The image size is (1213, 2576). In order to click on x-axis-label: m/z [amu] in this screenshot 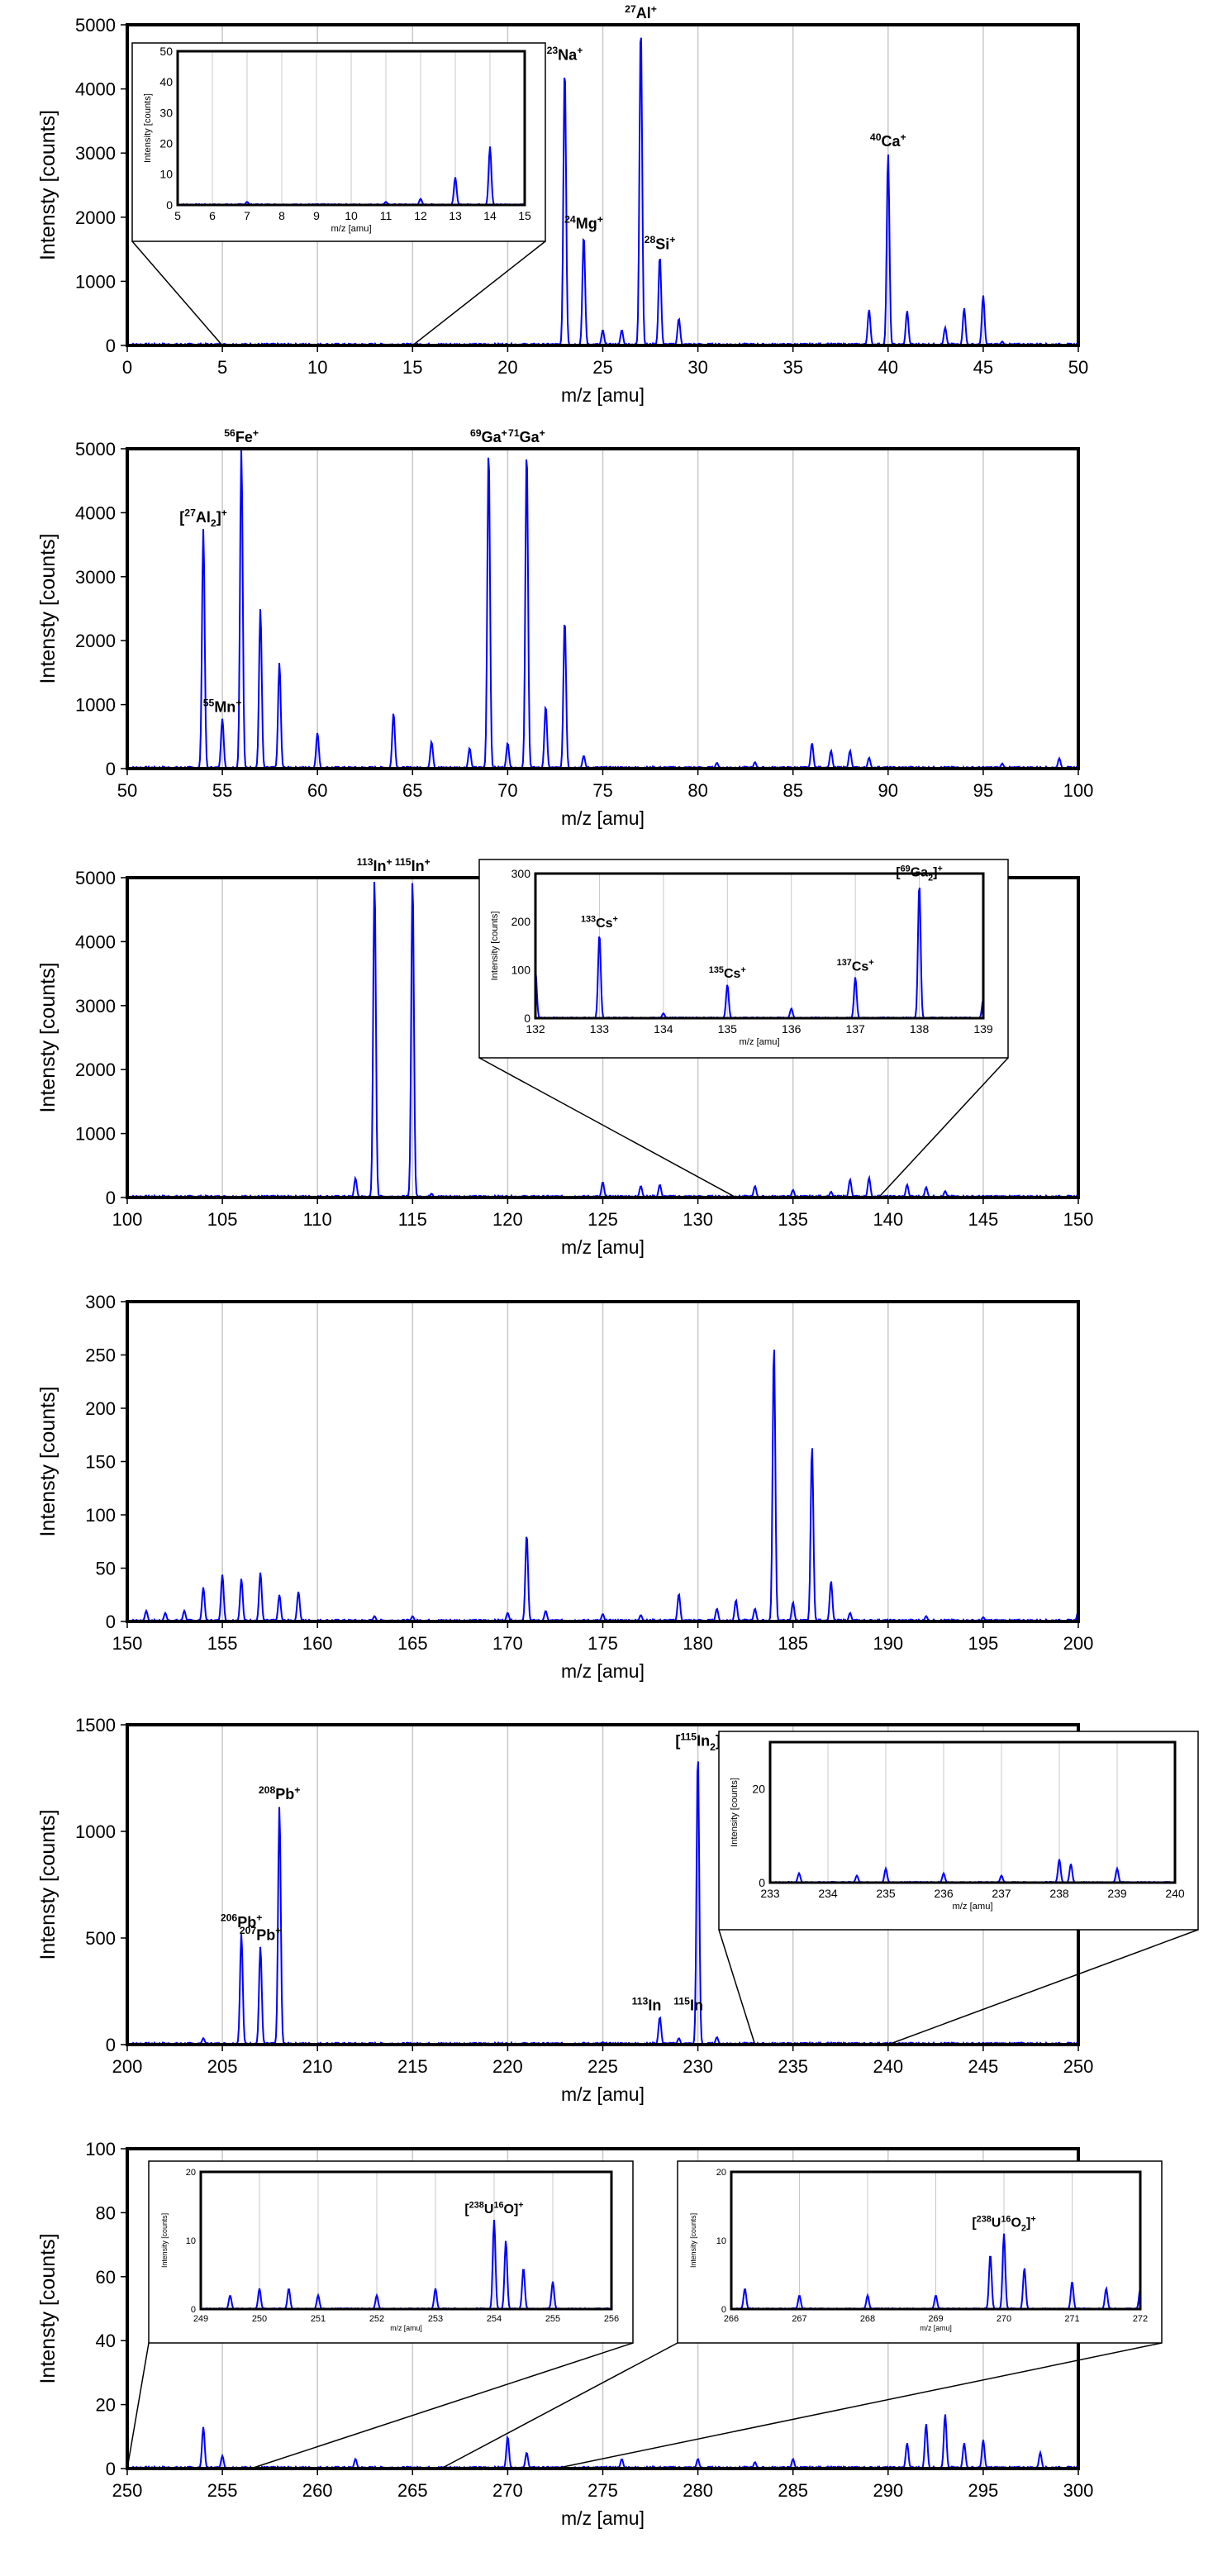, I will do `click(603, 1671)`.